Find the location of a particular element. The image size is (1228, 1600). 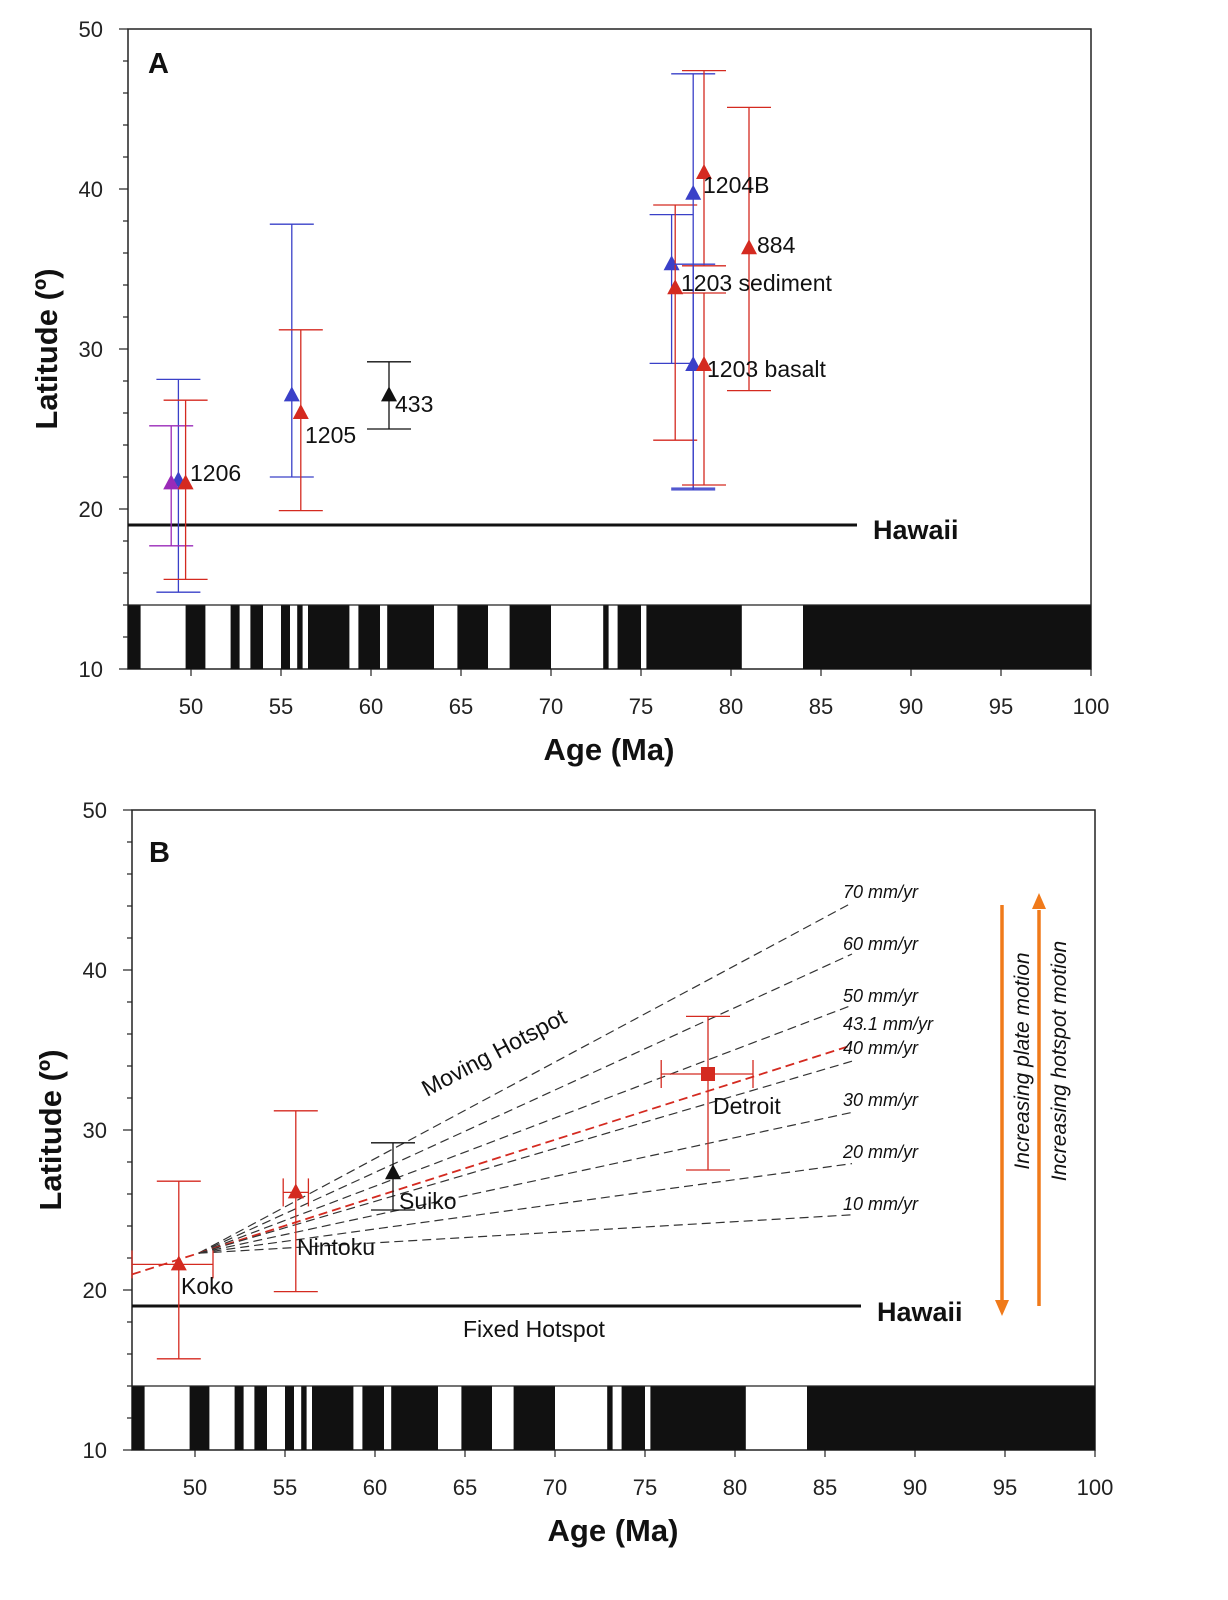

panel-a-y-tick-label: 10 is located at coordinates (91, 669).